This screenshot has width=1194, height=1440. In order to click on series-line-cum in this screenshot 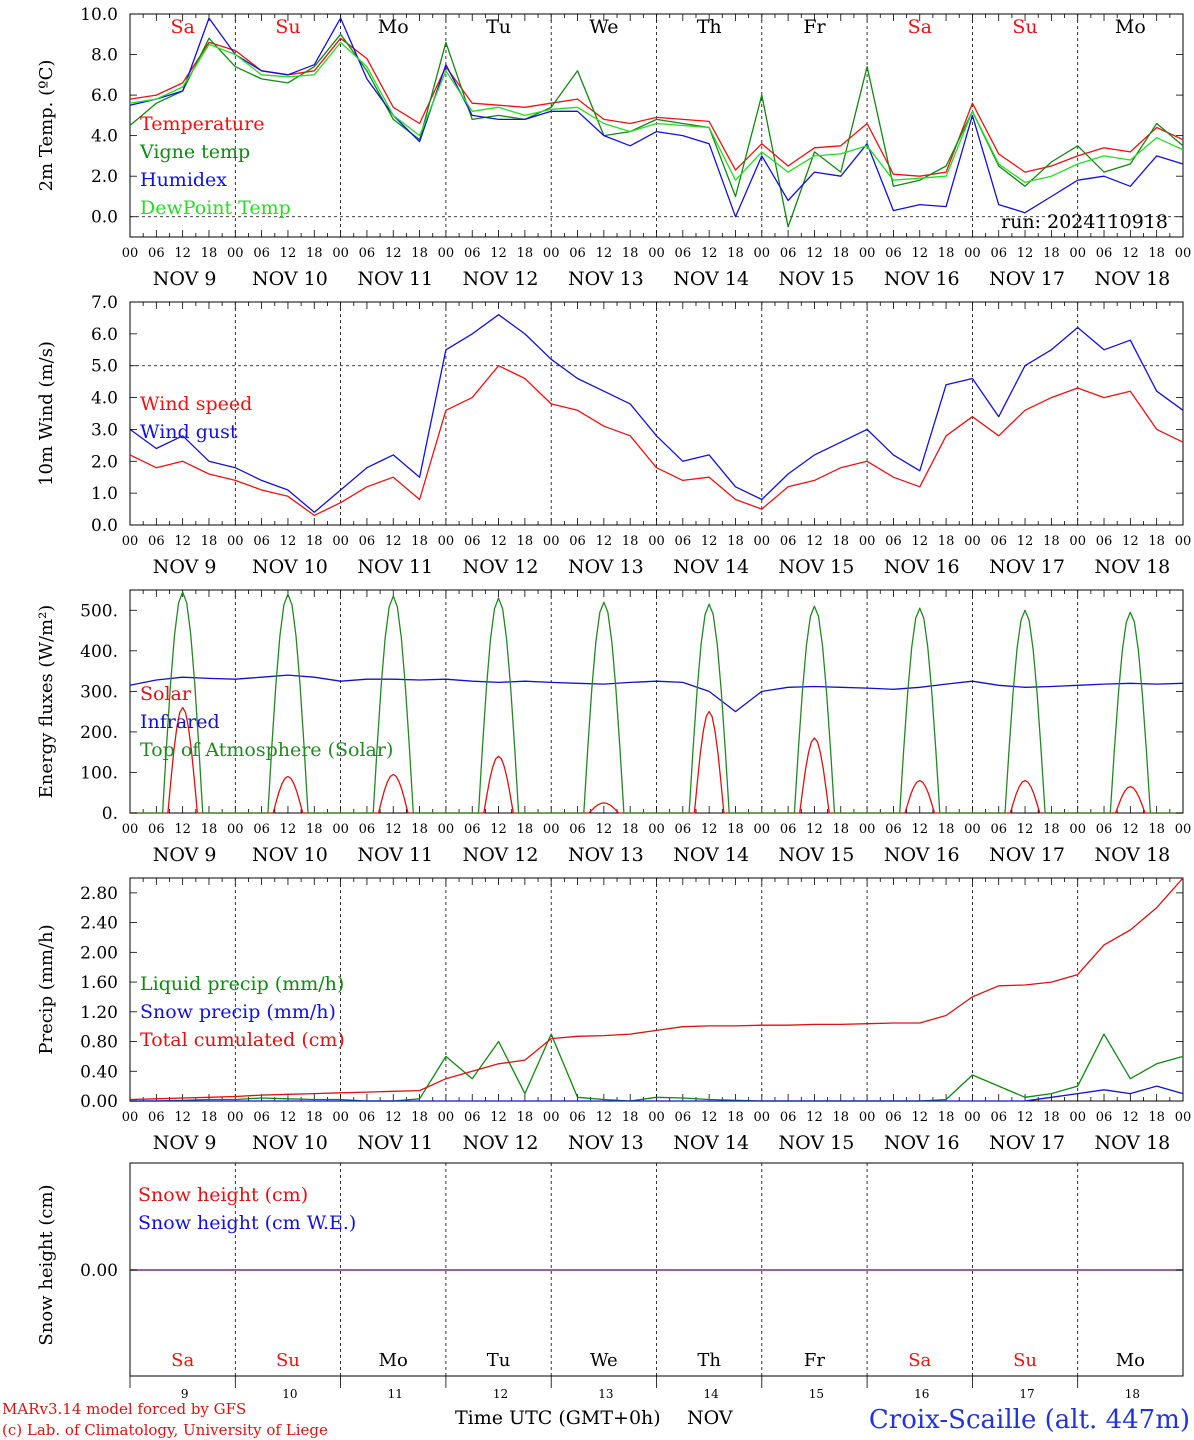, I will do `click(656, 989)`.